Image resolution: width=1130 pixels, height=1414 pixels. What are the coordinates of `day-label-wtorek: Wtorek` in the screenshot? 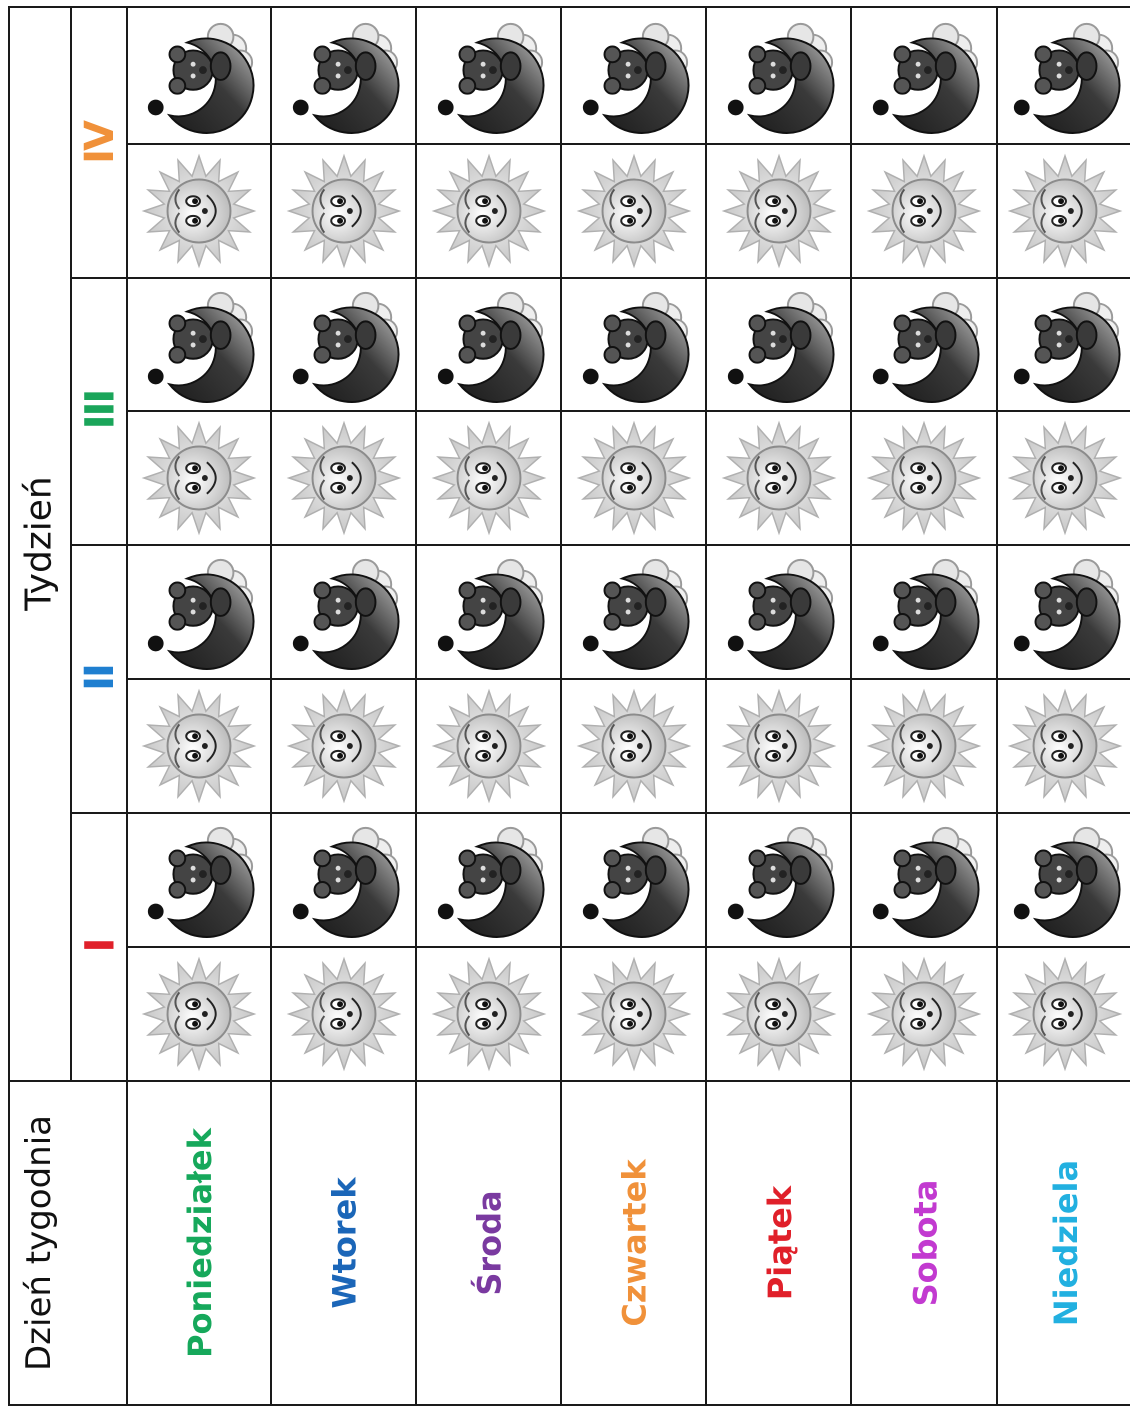 It's located at (344, 1243).